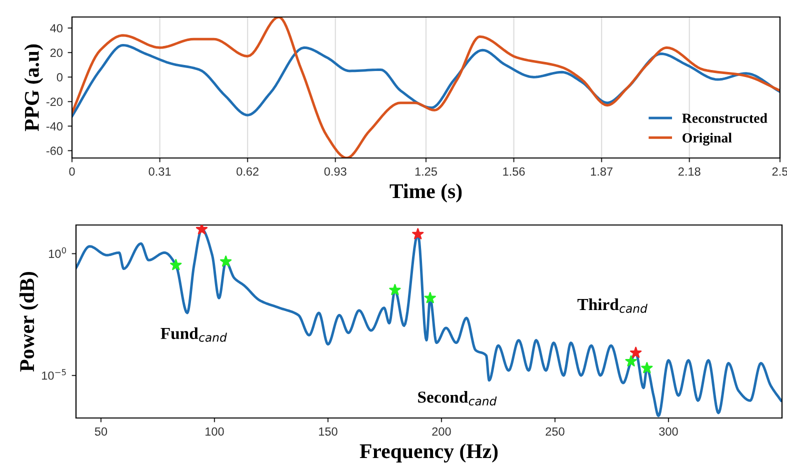  What do you see at coordinates (72, 171) in the screenshot?
I see `x-tick-label: 0` at bounding box center [72, 171].